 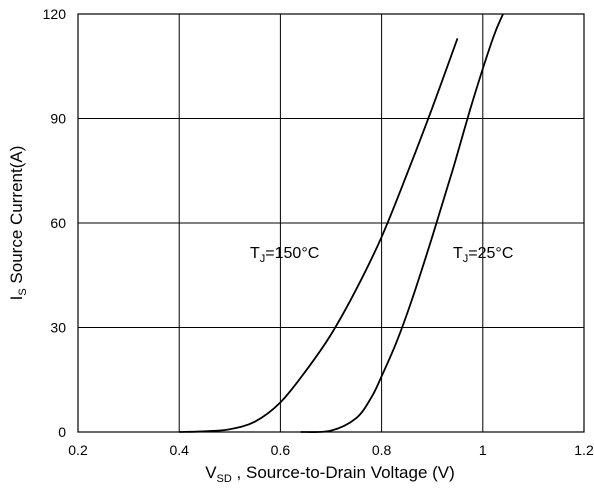 What do you see at coordinates (584, 450) in the screenshot?
I see `x-tick-label: 1.2` at bounding box center [584, 450].